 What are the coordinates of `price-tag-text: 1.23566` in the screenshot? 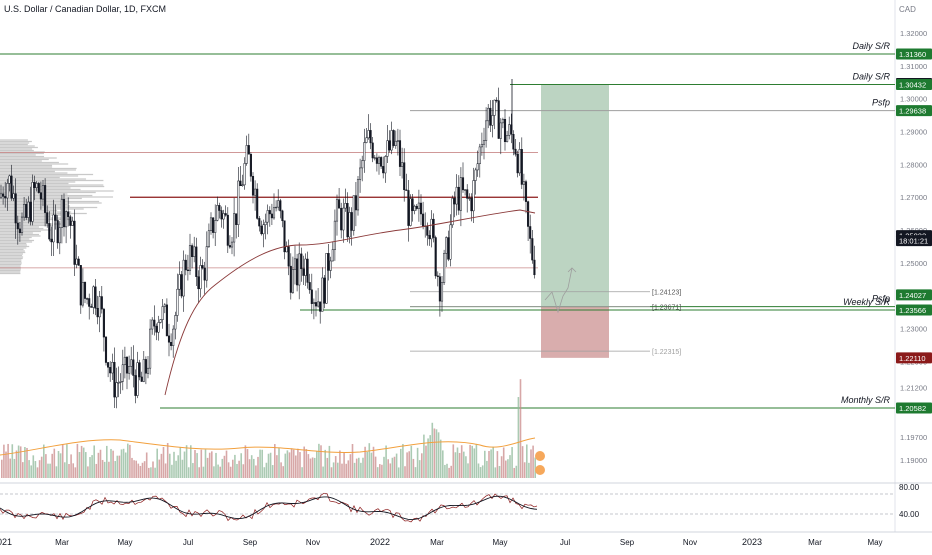 It's located at (912, 310).